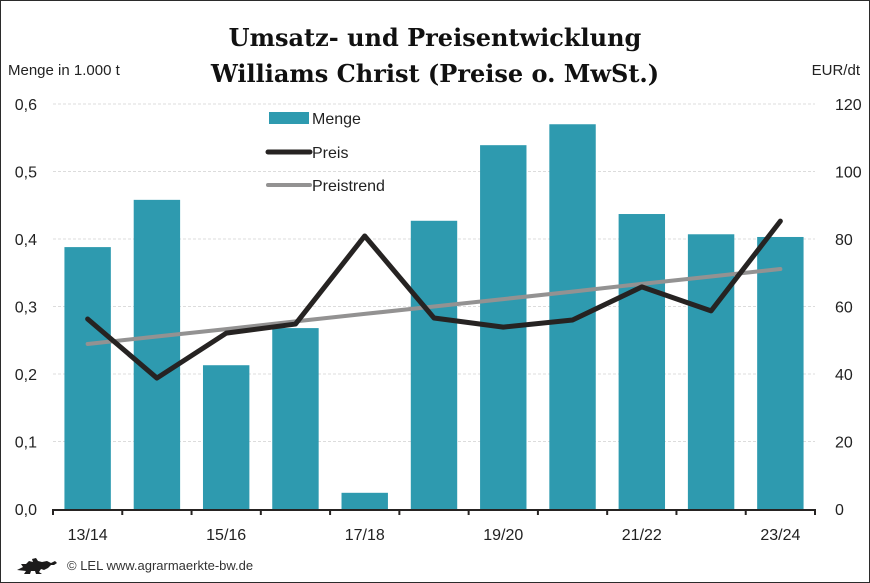 The image size is (870, 583). I want to click on y-axis-right: 0 20 40 60 80 100 120, so click(848, 308).